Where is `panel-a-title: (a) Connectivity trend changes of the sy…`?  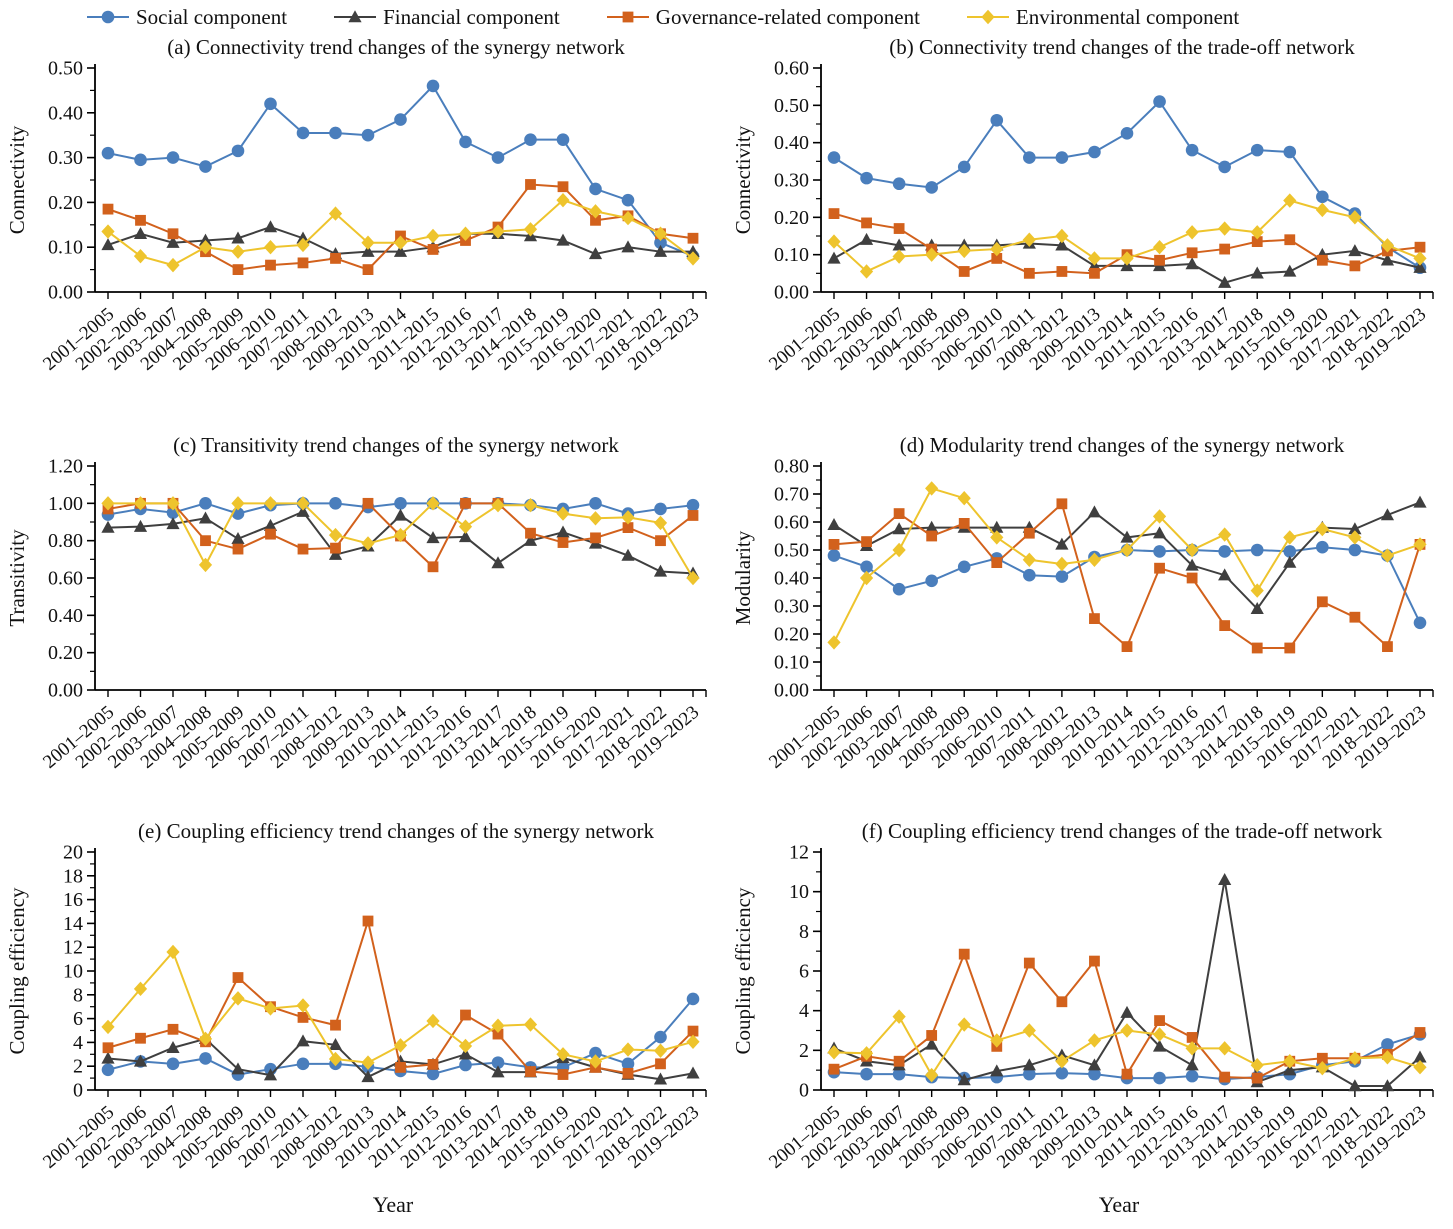 panel-a-title: (a) Connectivity trend changes of the sy… is located at coordinates (396, 47).